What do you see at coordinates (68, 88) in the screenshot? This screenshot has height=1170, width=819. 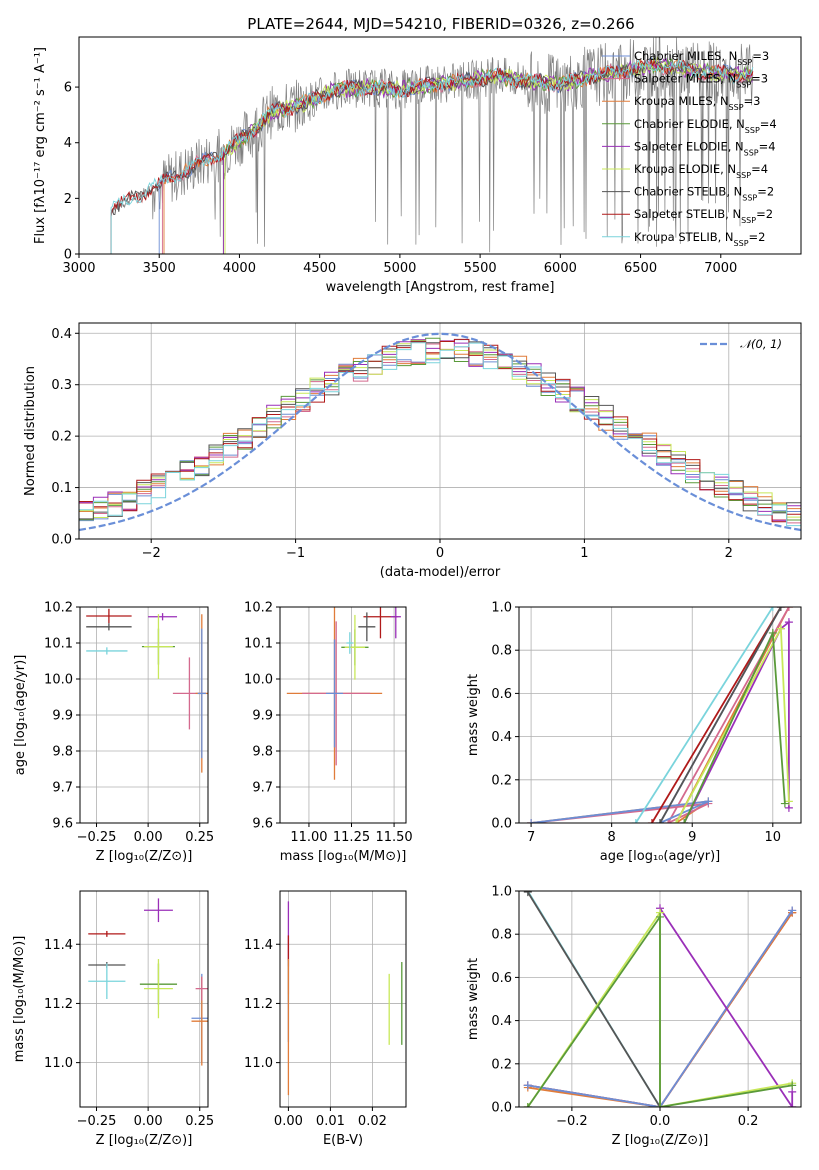 I see `y-tick-label: 6` at bounding box center [68, 88].